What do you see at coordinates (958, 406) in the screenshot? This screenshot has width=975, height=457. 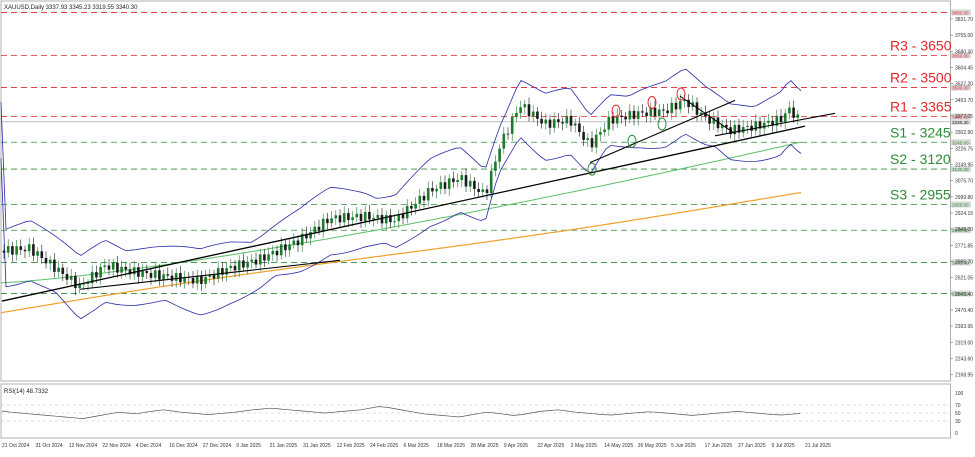 I see `rsi-tick-label: 70` at bounding box center [958, 406].